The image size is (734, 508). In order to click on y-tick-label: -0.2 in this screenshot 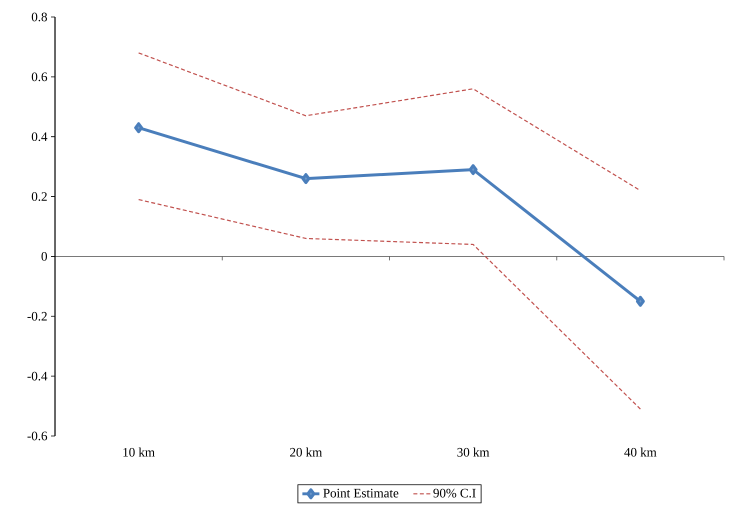, I will do `click(37, 316)`.